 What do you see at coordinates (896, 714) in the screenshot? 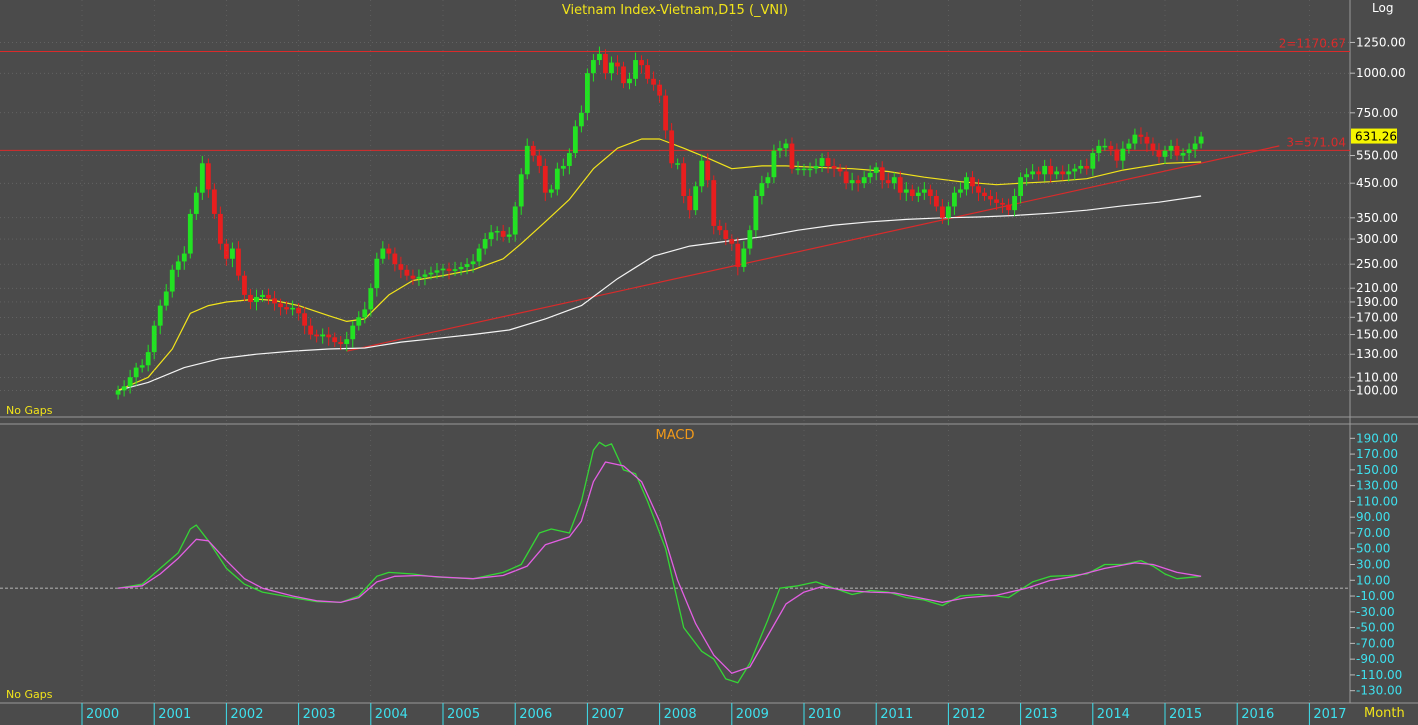
I see `x-tick-label: 2011` at bounding box center [896, 714].